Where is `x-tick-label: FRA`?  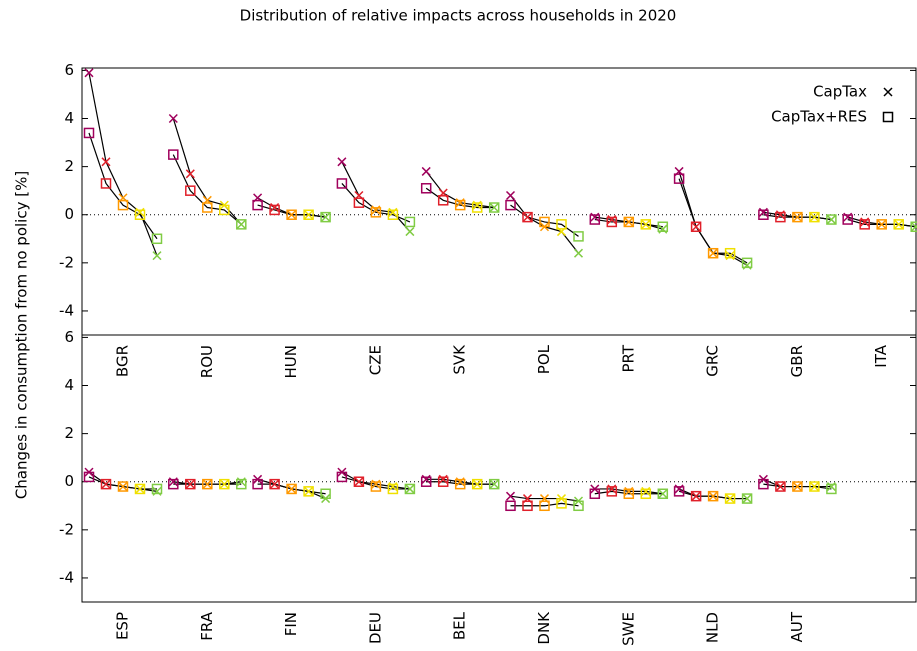 x-tick-label: FRA is located at coordinates (207, 625).